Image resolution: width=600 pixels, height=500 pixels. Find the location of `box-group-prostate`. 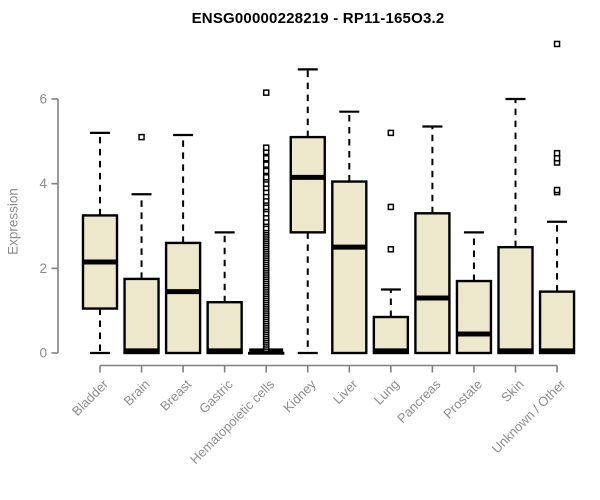

box-group-prostate is located at coordinates (474, 293).